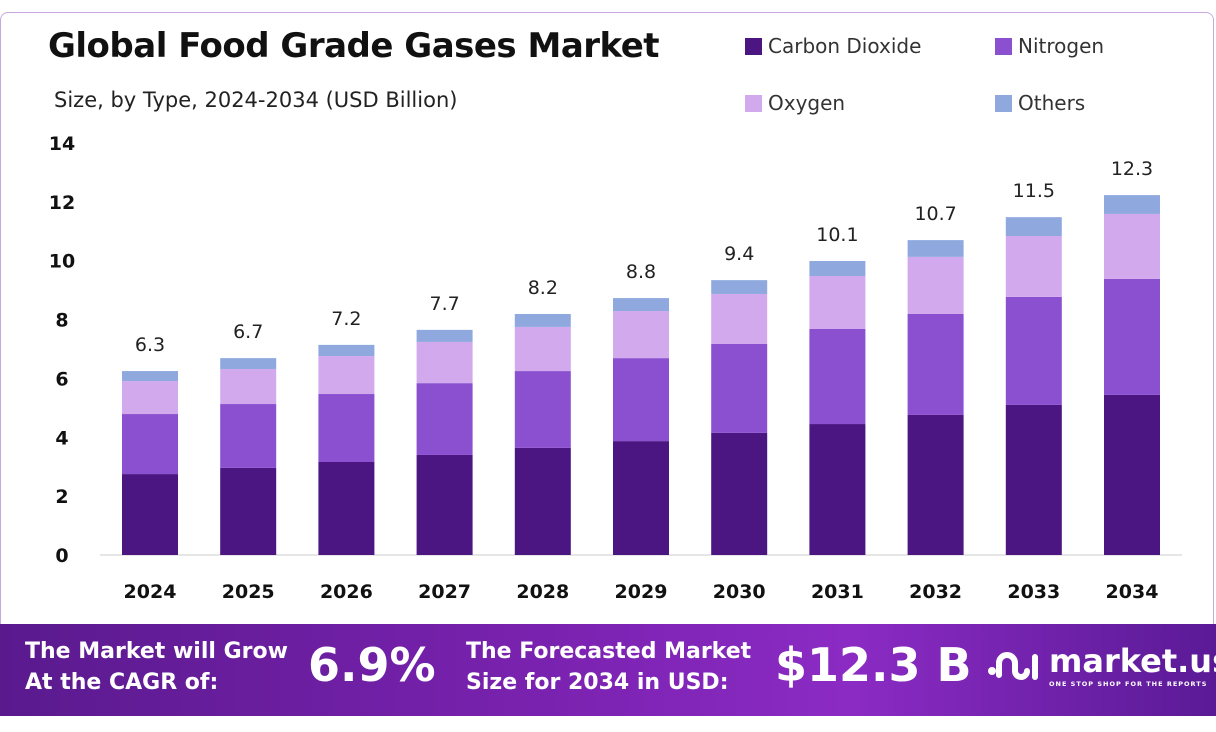 This screenshot has height=732, width=1216. What do you see at coordinates (150, 345) in the screenshot?
I see `total-data-label: 6.3` at bounding box center [150, 345].